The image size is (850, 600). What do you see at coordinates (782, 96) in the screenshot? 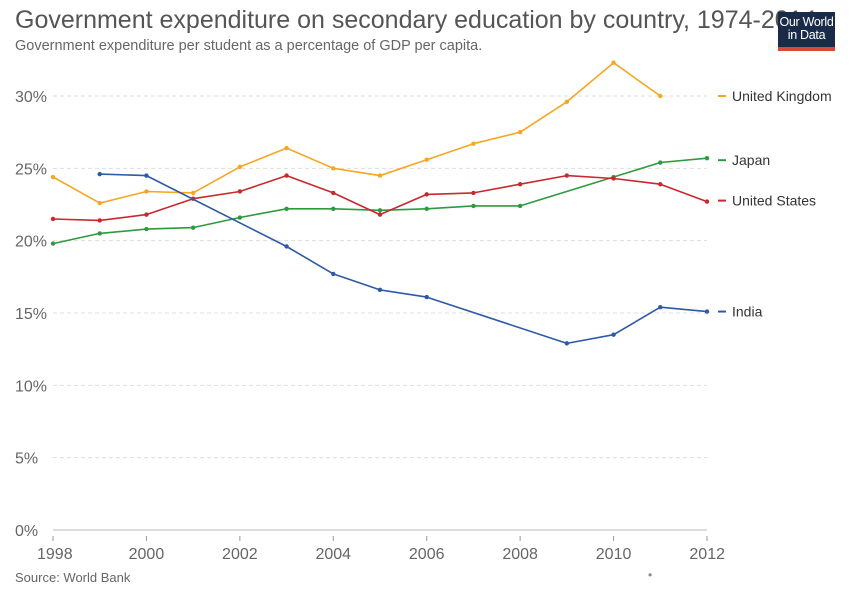
I see `legend-label: United Kingdom` at bounding box center [782, 96].